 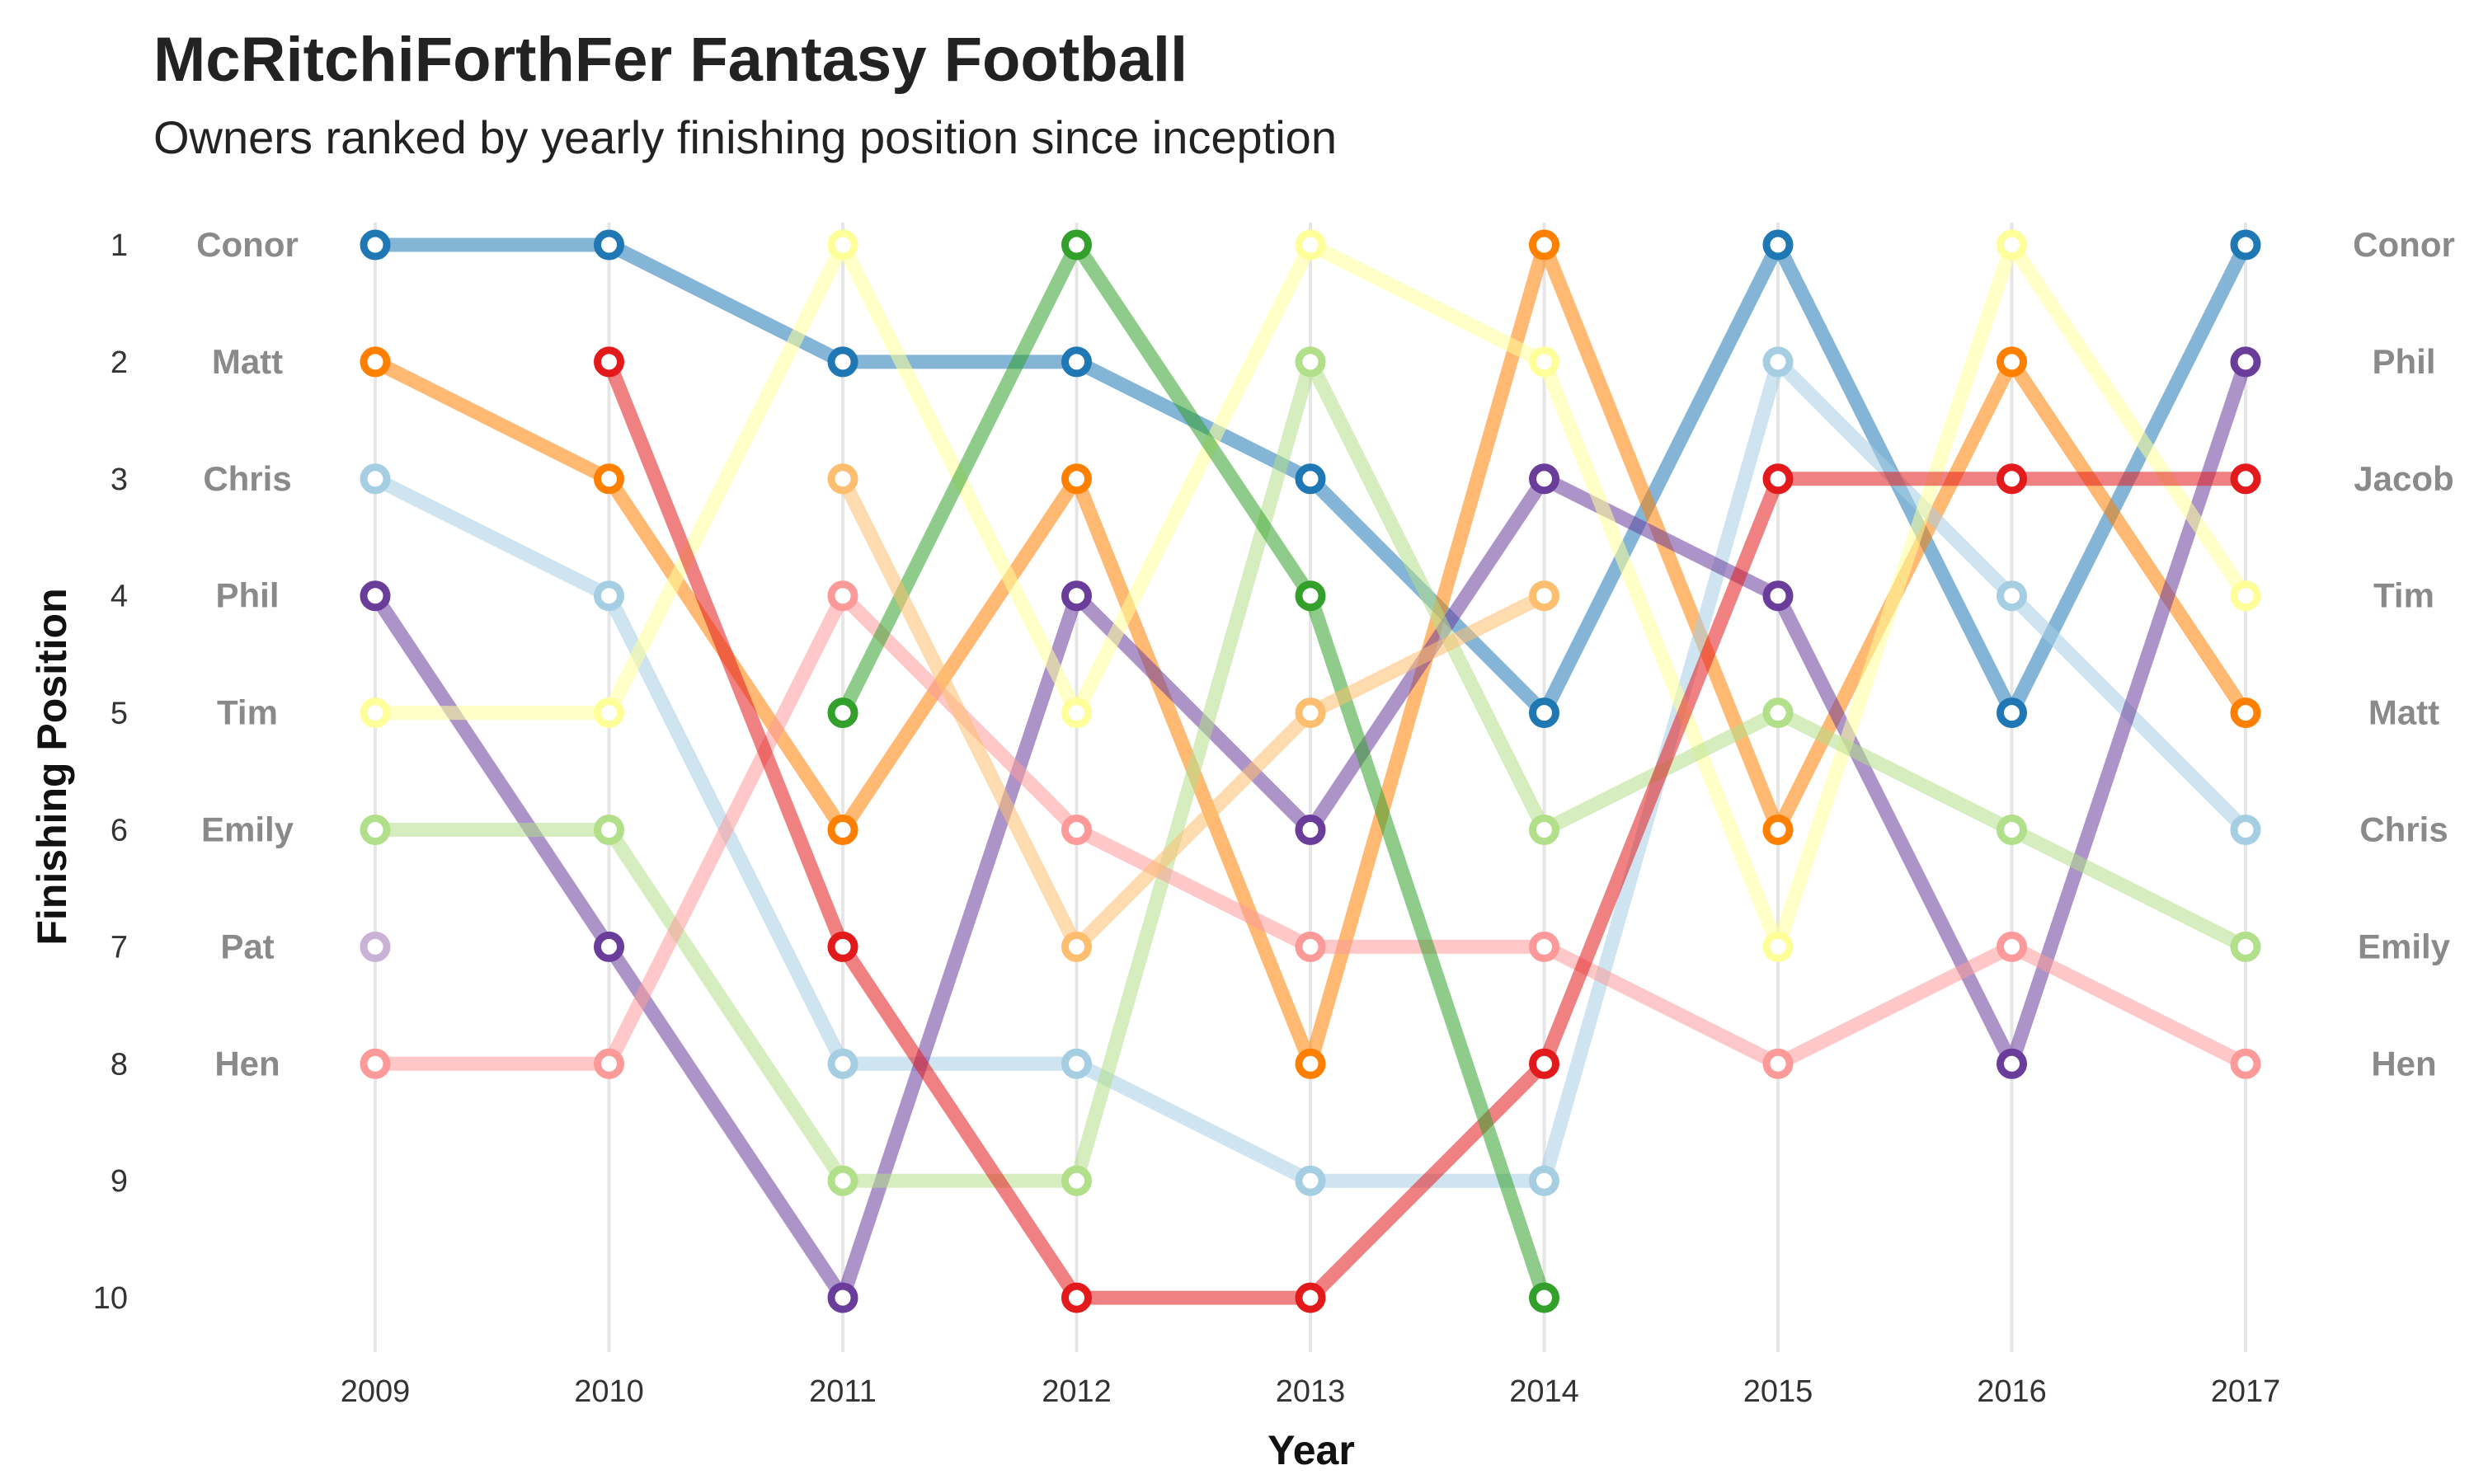 What do you see at coordinates (110, 1298) in the screenshot?
I see `y-tick-10: 10` at bounding box center [110, 1298].